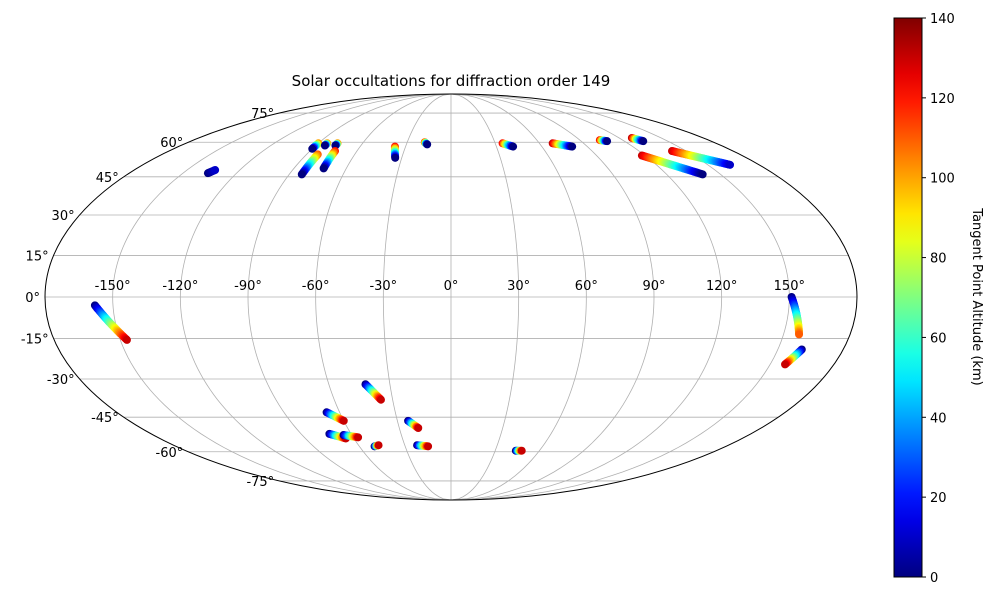 Image resolution: width=1000 pixels, height=600 pixels. Describe the element at coordinates (32, 298) in the screenshot. I see `latitude-tick-label: 0°` at that location.